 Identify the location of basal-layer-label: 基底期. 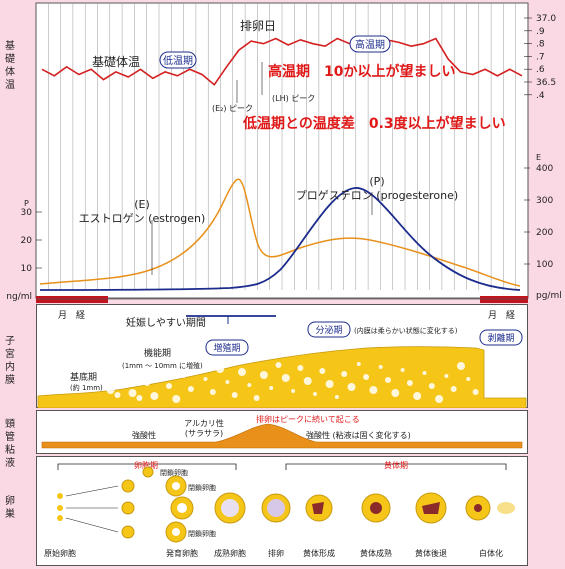
(83, 377).